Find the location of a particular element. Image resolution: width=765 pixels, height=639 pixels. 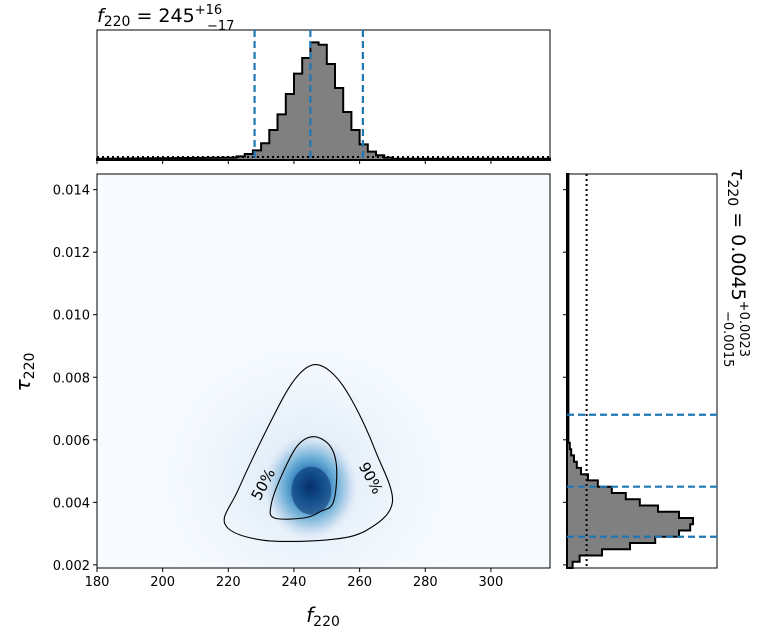

x-axis-label: f220 is located at coordinates (323, 616).